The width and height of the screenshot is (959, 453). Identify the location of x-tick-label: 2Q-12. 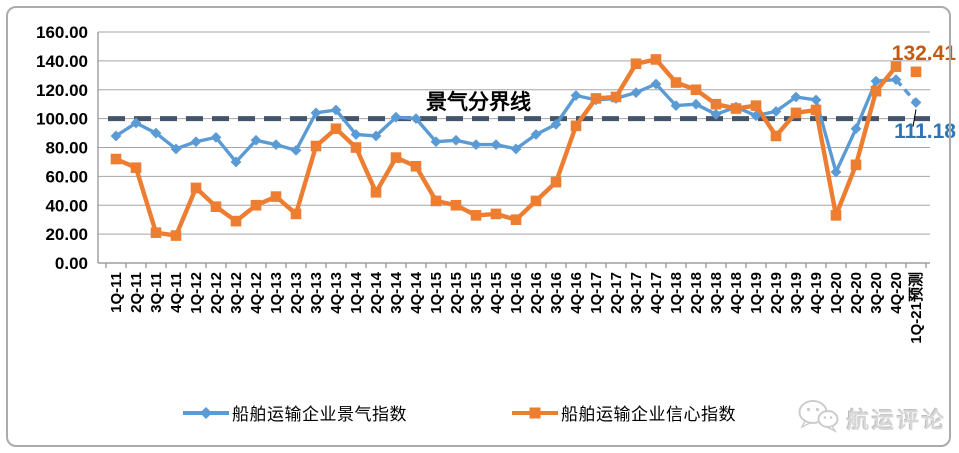
(216, 293).